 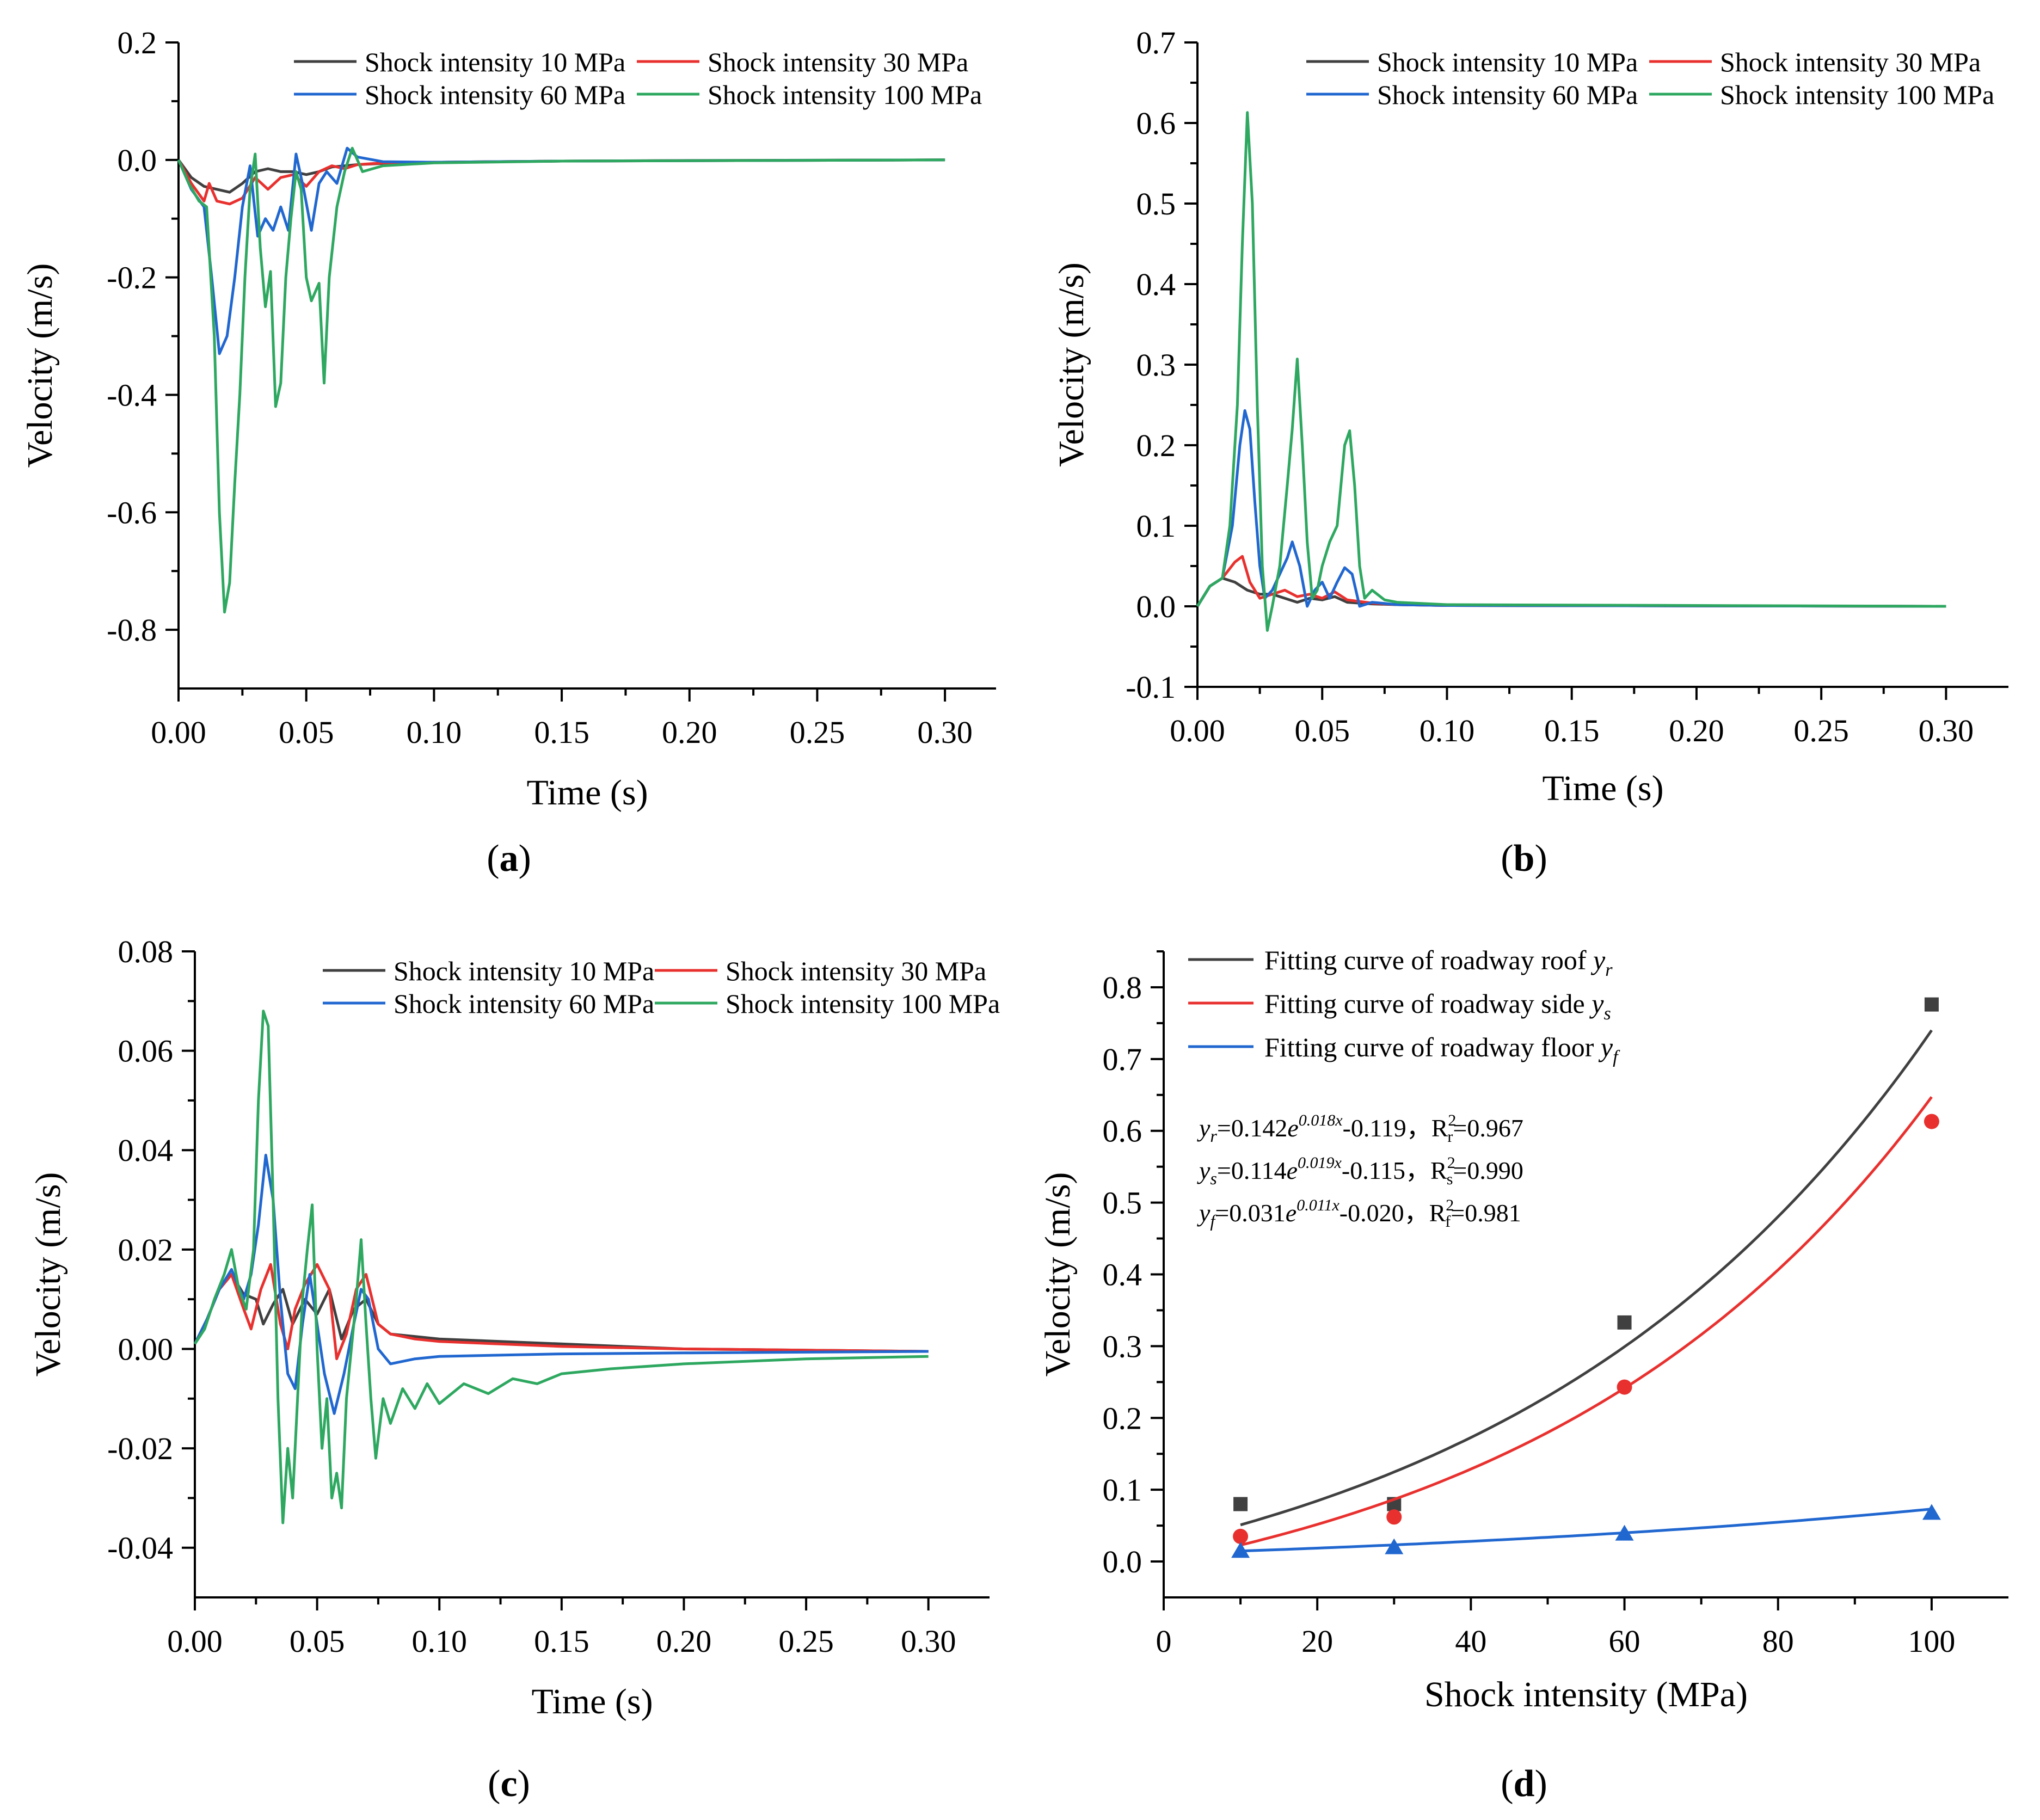 What do you see at coordinates (1360, 1171) in the screenshot?
I see `fit-equation: ys=0.114e0.019x-0.115，R2 s=0.990` at bounding box center [1360, 1171].